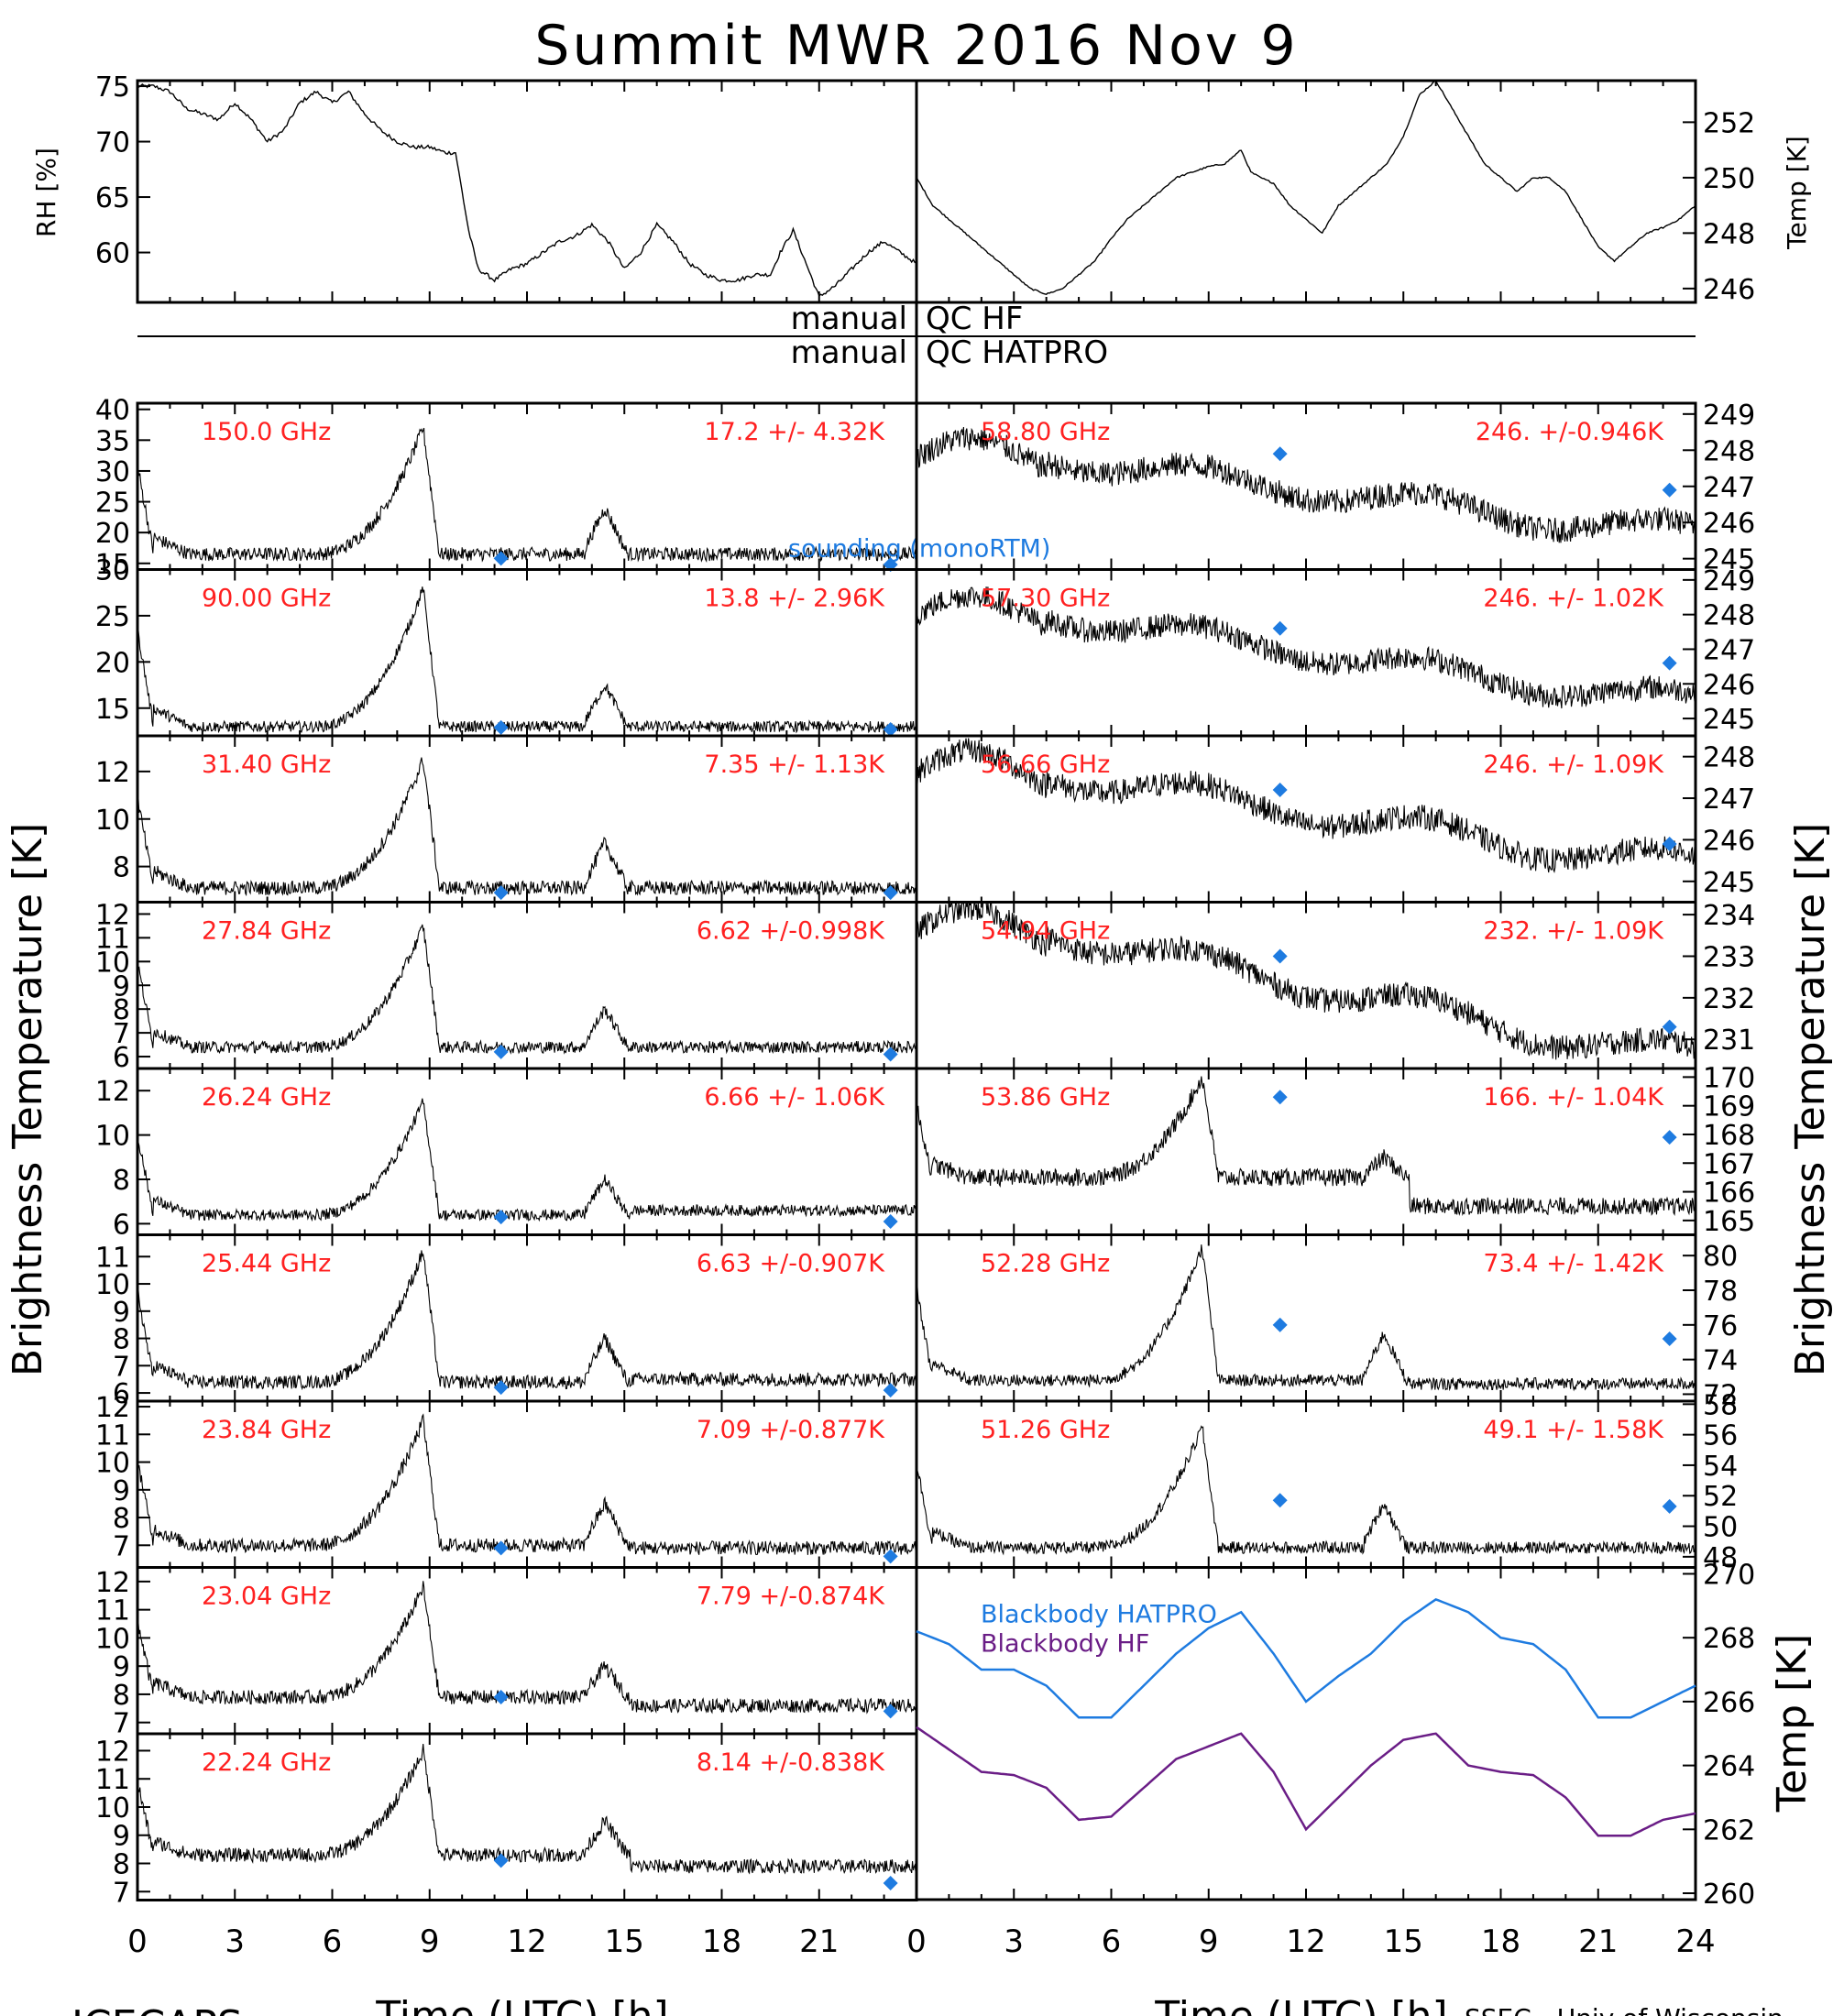 The width and height of the screenshot is (1833, 2016). What do you see at coordinates (1720, 1436) in the screenshot?
I see `y-tick-label: 56` at bounding box center [1720, 1436].